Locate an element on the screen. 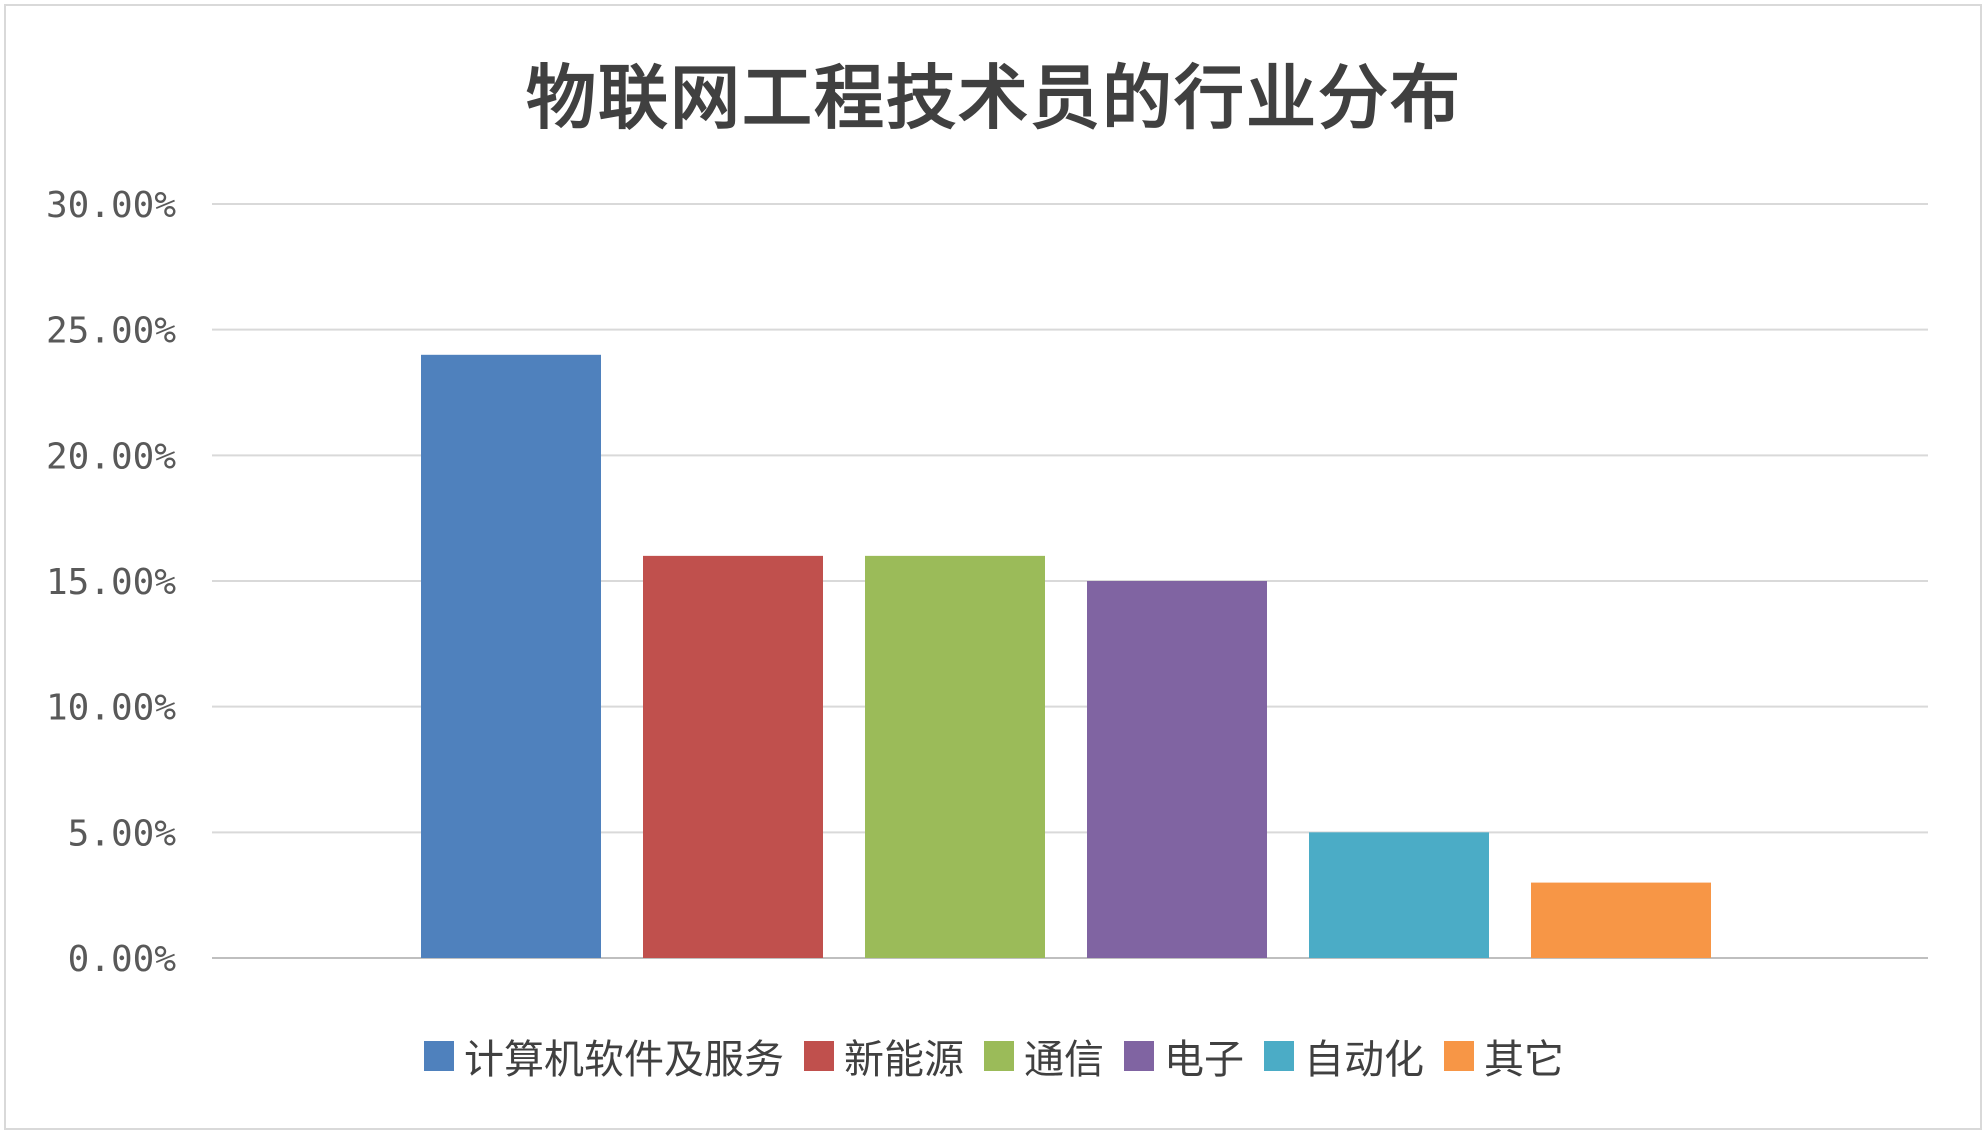  y-tick-label: 10.00% is located at coordinates (111, 708).